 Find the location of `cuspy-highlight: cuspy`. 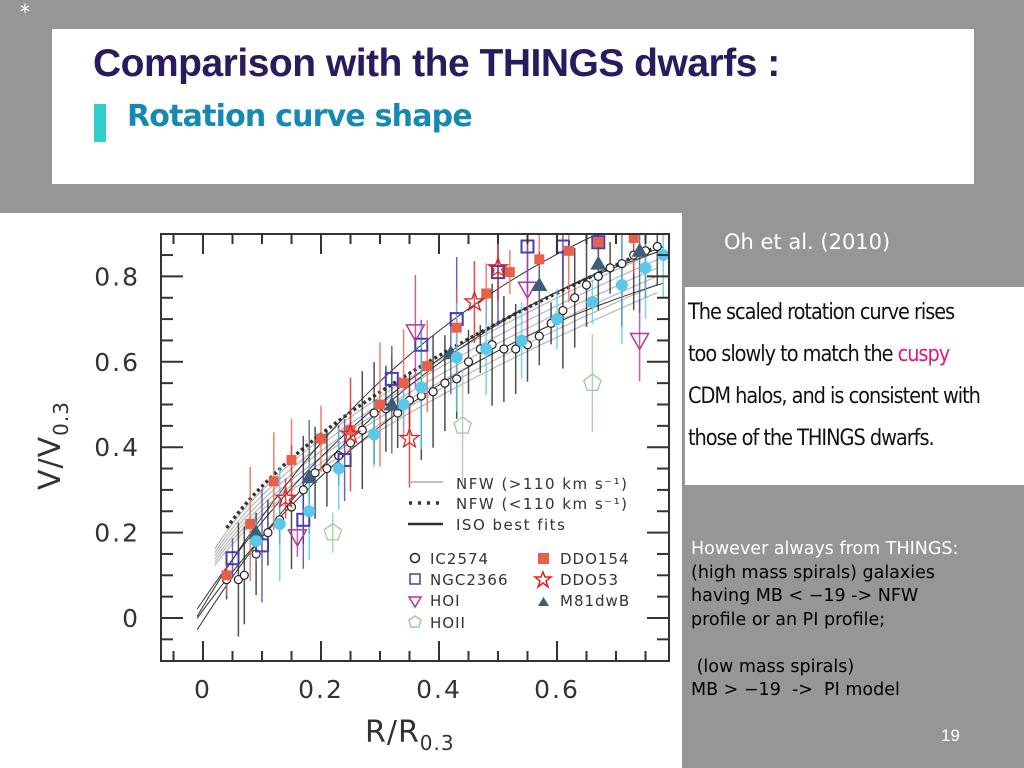

cuspy-highlight: cuspy is located at coordinates (924, 354).